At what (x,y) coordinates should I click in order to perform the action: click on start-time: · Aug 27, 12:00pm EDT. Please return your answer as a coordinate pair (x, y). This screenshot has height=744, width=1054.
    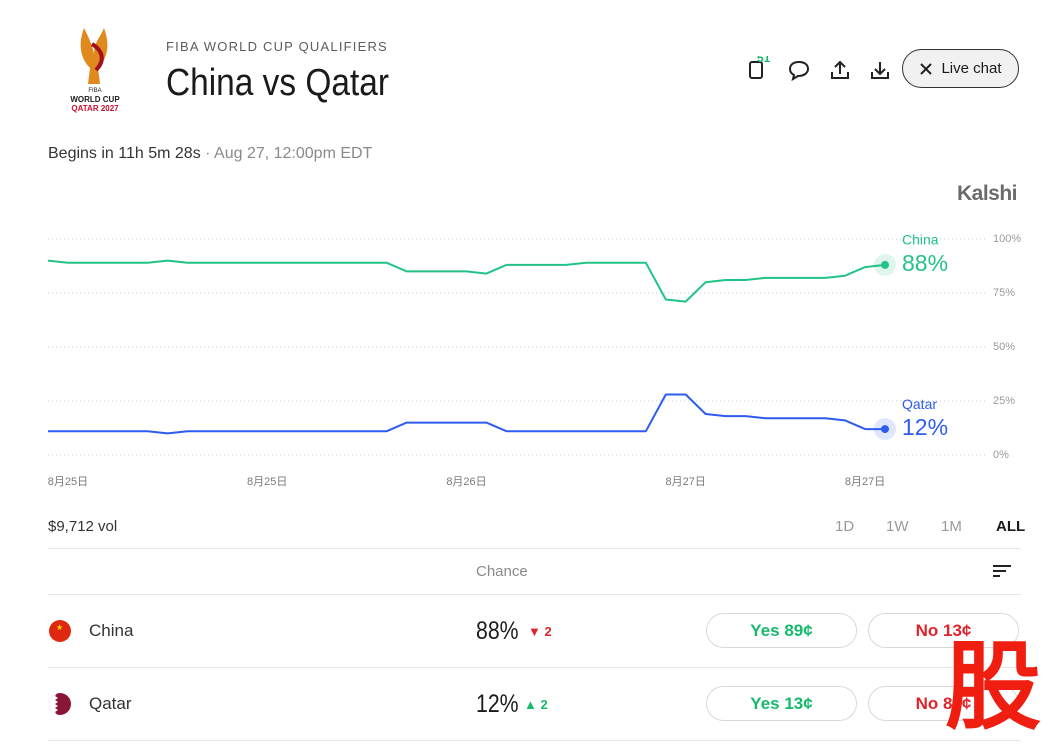
    Looking at the image, I should click on (289, 153).